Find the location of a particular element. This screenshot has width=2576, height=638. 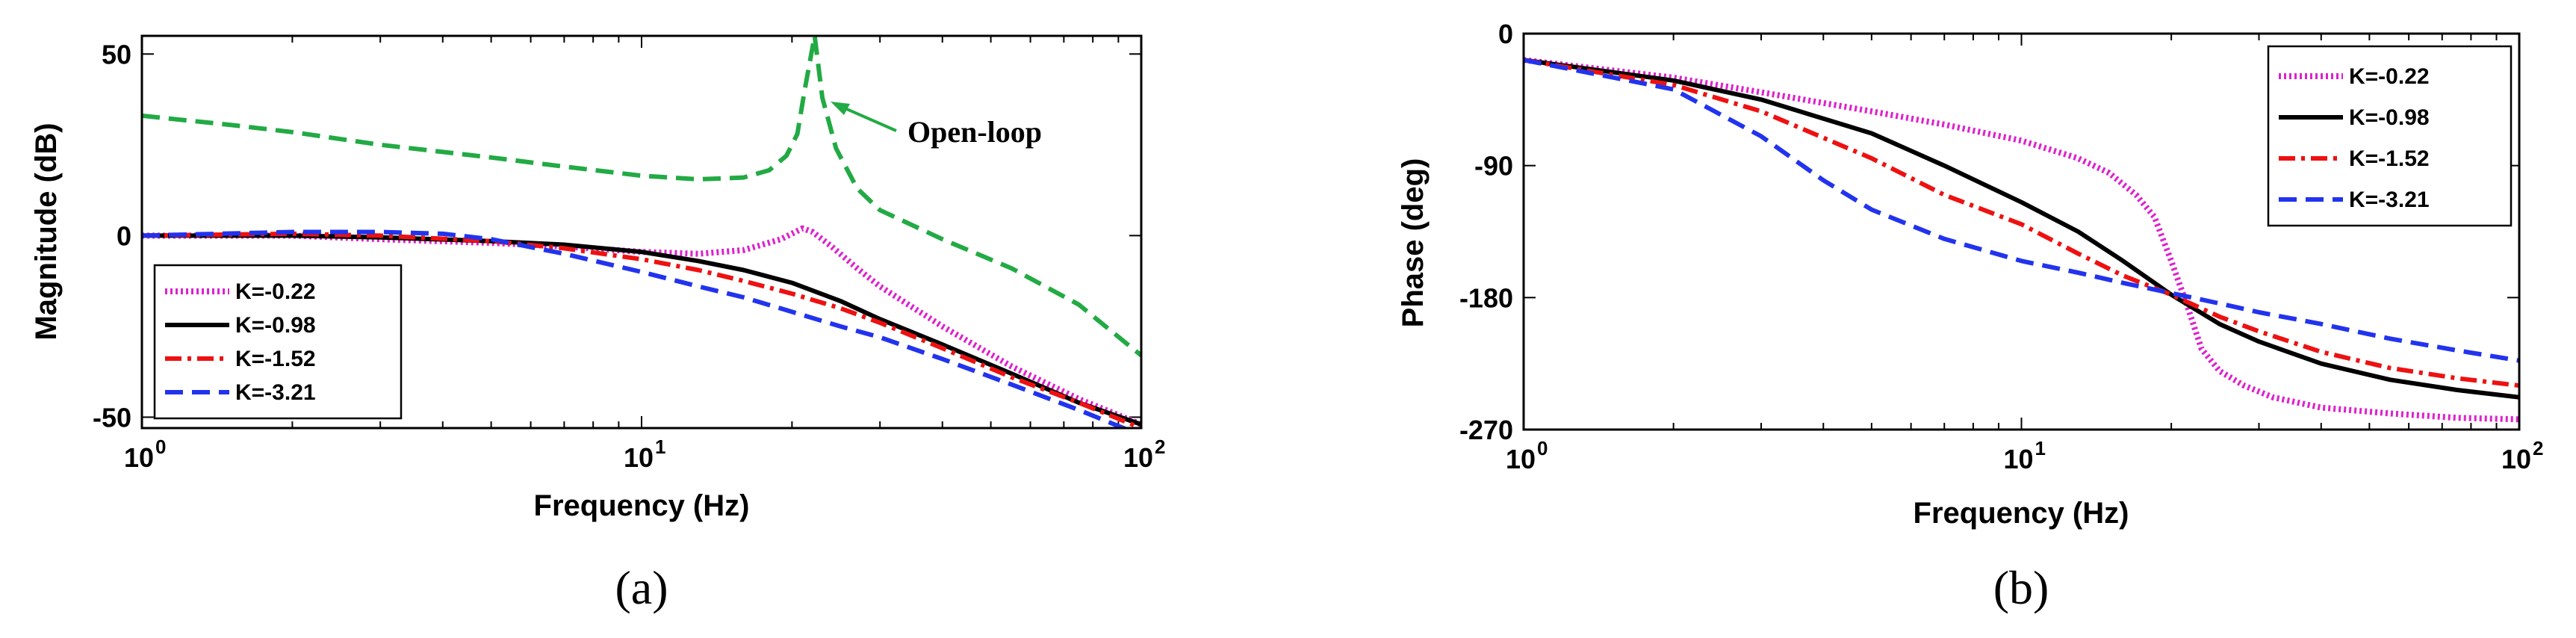

chart-b-ytick-labels: 0 -90 -180 -270 is located at coordinates (1486, 232).